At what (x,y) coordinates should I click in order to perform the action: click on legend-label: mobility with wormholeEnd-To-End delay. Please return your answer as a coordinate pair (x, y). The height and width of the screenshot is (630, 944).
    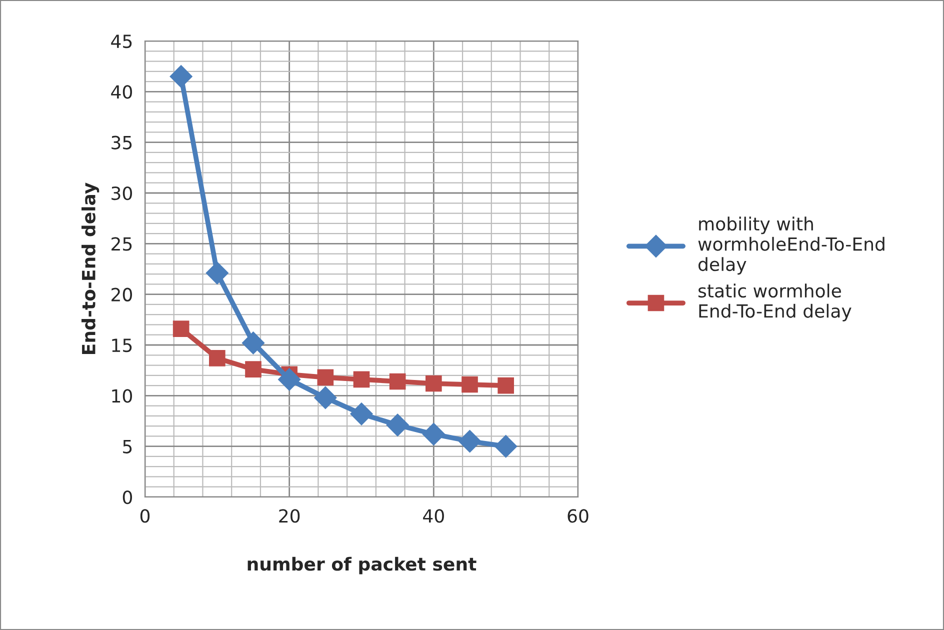
    Looking at the image, I should click on (791, 245).